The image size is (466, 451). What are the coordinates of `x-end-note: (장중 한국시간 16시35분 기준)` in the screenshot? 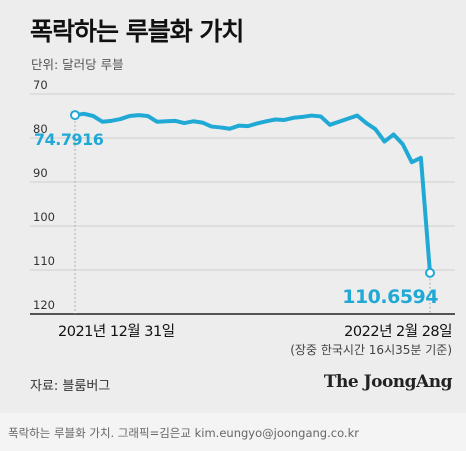 It's located at (371, 350).